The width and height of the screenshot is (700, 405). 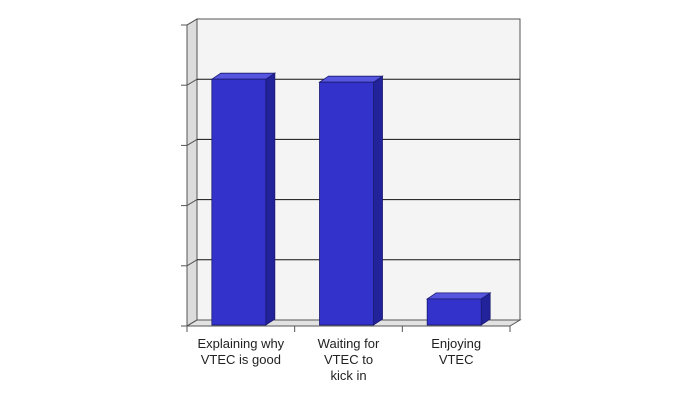 I want to click on x-axis-ticks, so click(x=348, y=329).